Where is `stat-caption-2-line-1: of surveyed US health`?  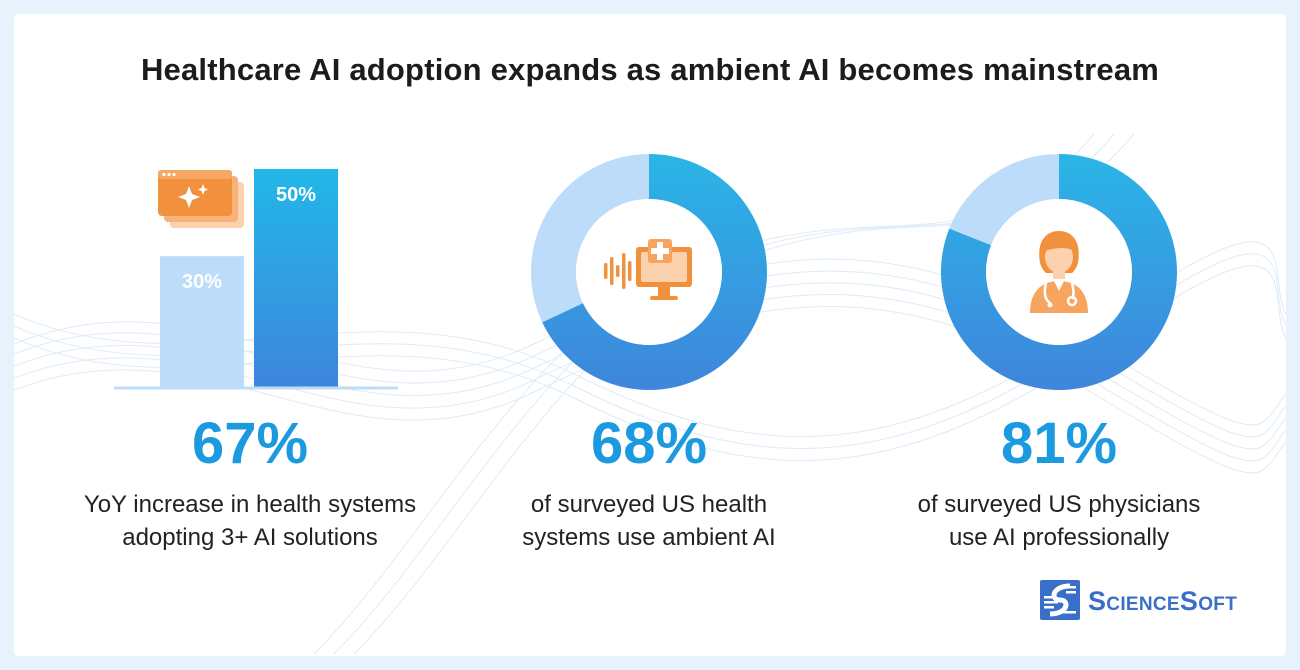 stat-caption-2-line-1: of surveyed US health is located at coordinates (649, 504).